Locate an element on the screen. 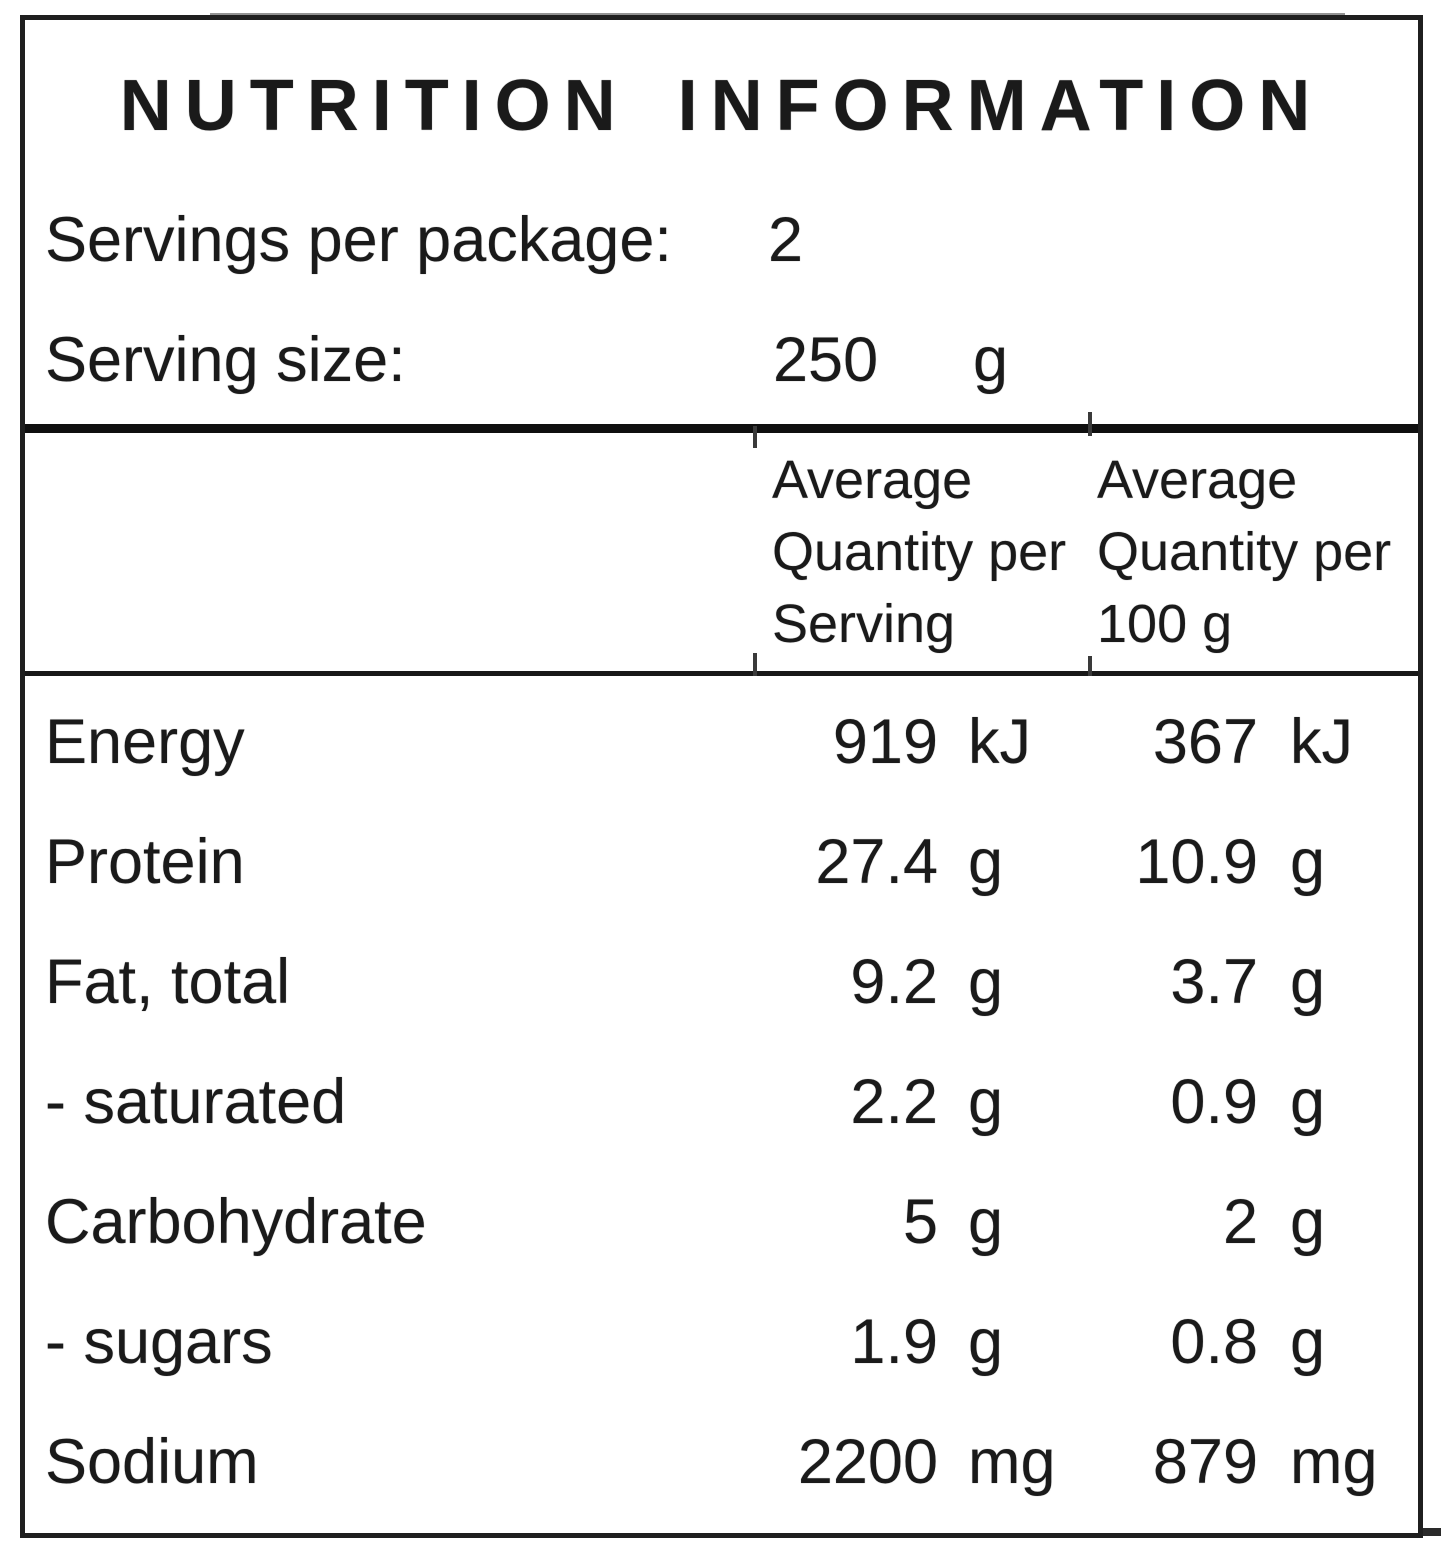 The width and height of the screenshot is (1445, 1562). per-100g-value: 0.8 is located at coordinates (1214, 1342).